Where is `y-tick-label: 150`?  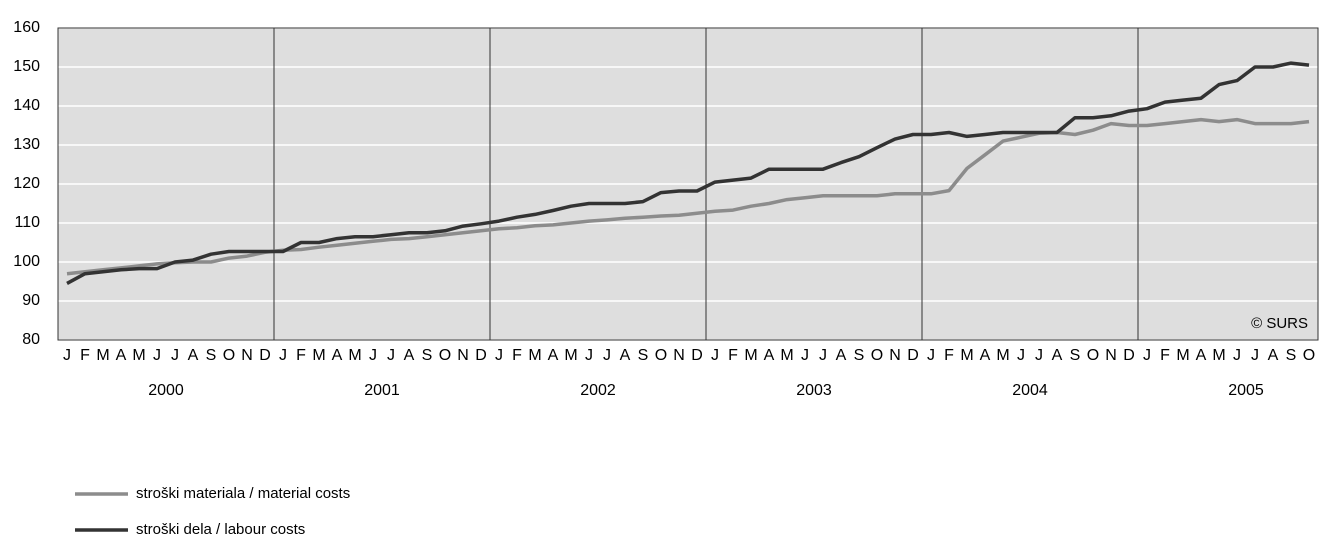 y-tick-label: 150 is located at coordinates (26, 66).